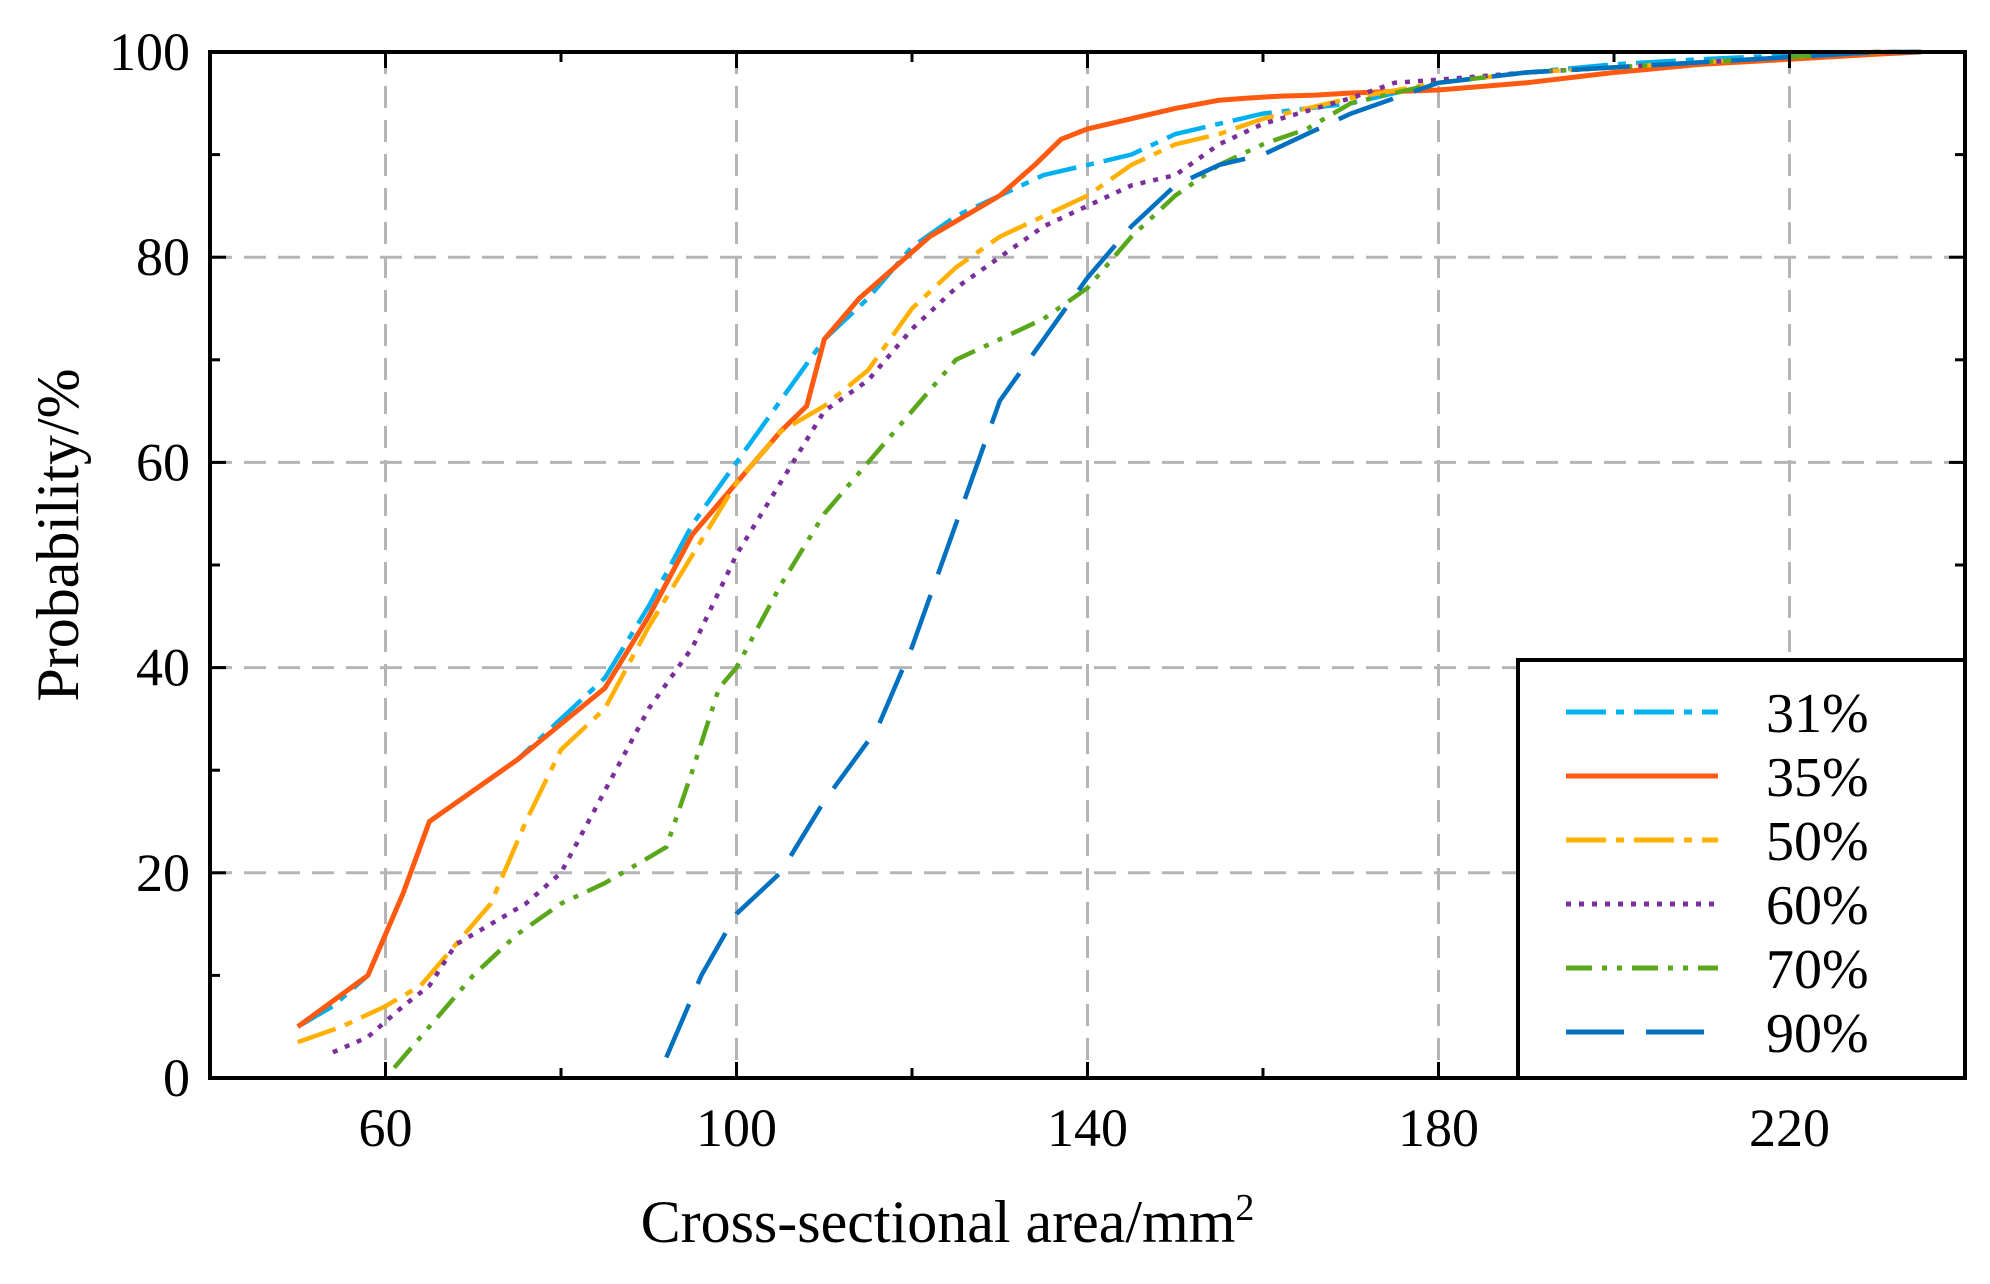 The image size is (1990, 1284). Describe the element at coordinates (1717, 1034) in the screenshot. I see `legend-item-90pct: 90%` at that location.